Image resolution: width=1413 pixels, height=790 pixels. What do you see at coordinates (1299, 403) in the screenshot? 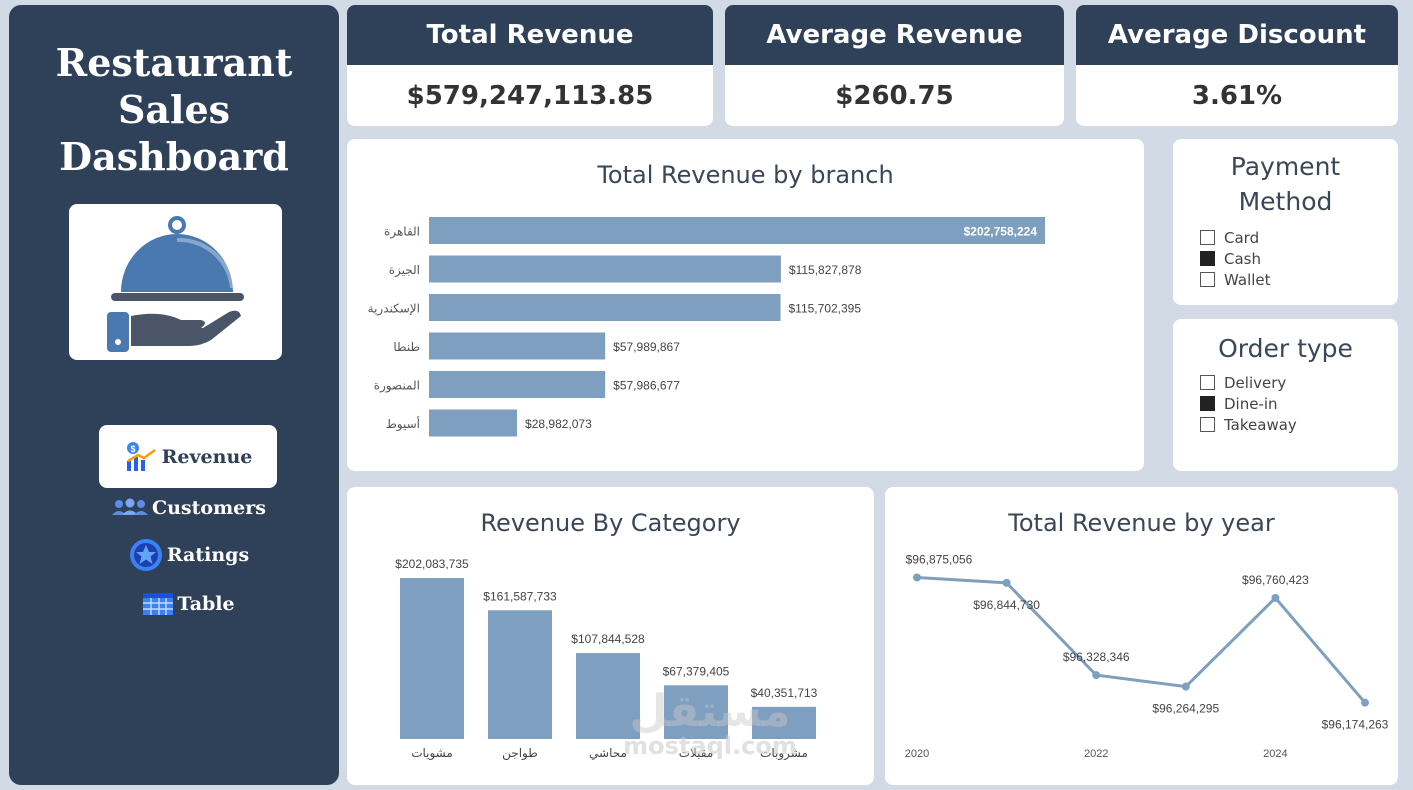
I see `slicer-option-dine-in: Dine-in` at bounding box center [1299, 403].